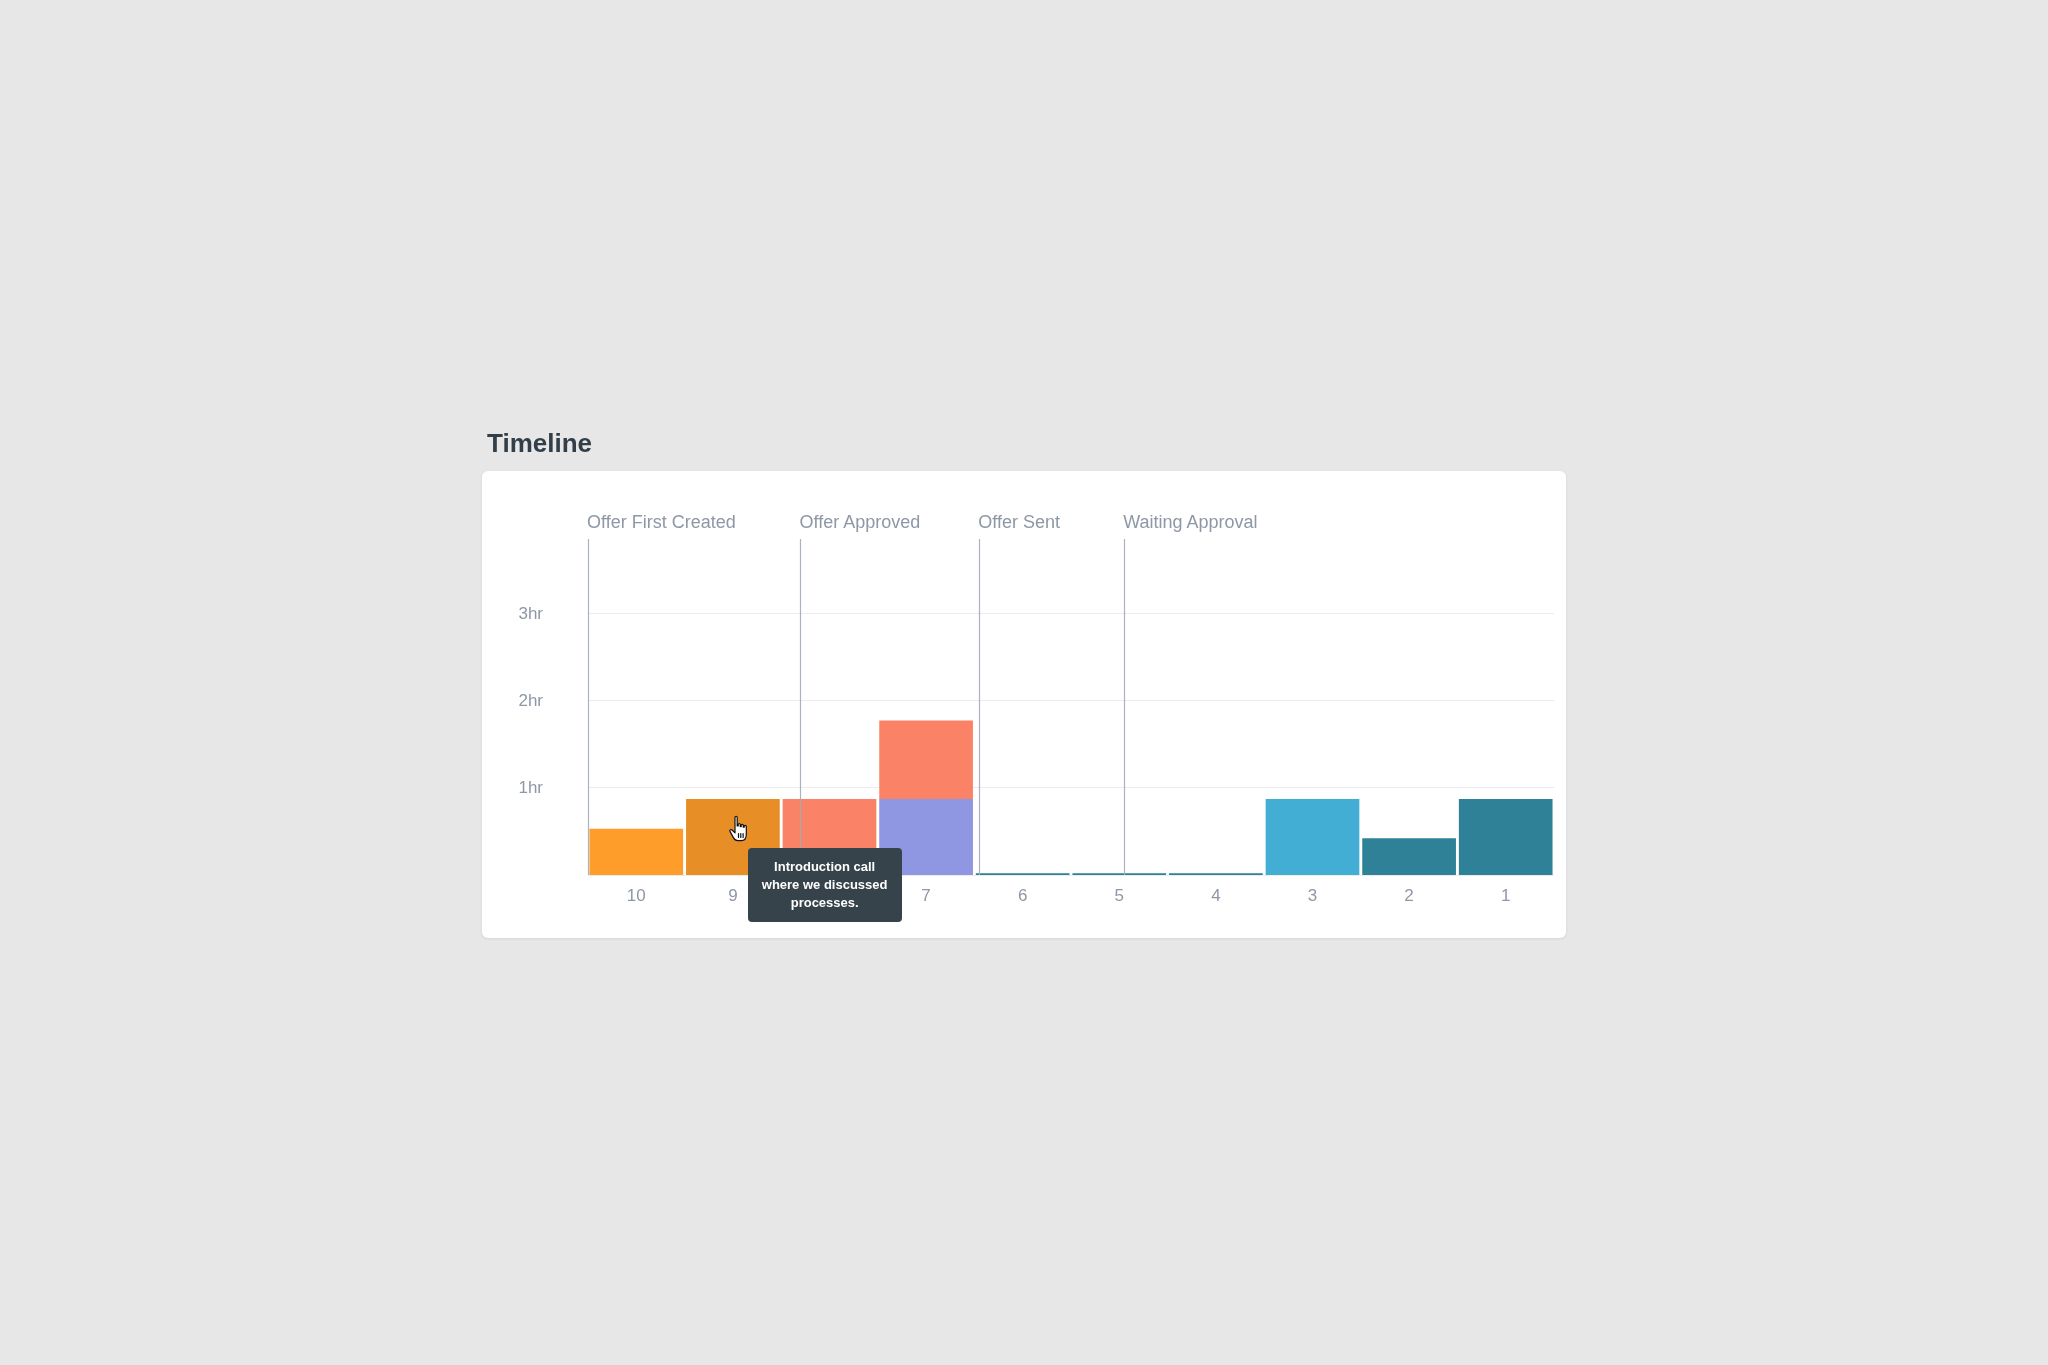 The height and width of the screenshot is (1365, 2048). Describe the element at coordinates (531, 788) in the screenshot. I see `y-tick-label: 1hr` at that location.